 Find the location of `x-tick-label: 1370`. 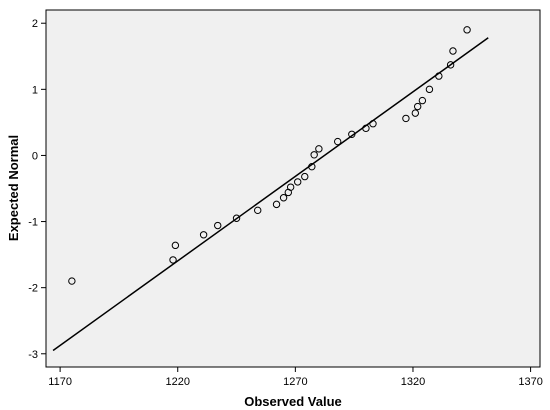

x-tick-label: 1370 is located at coordinates (530, 382).